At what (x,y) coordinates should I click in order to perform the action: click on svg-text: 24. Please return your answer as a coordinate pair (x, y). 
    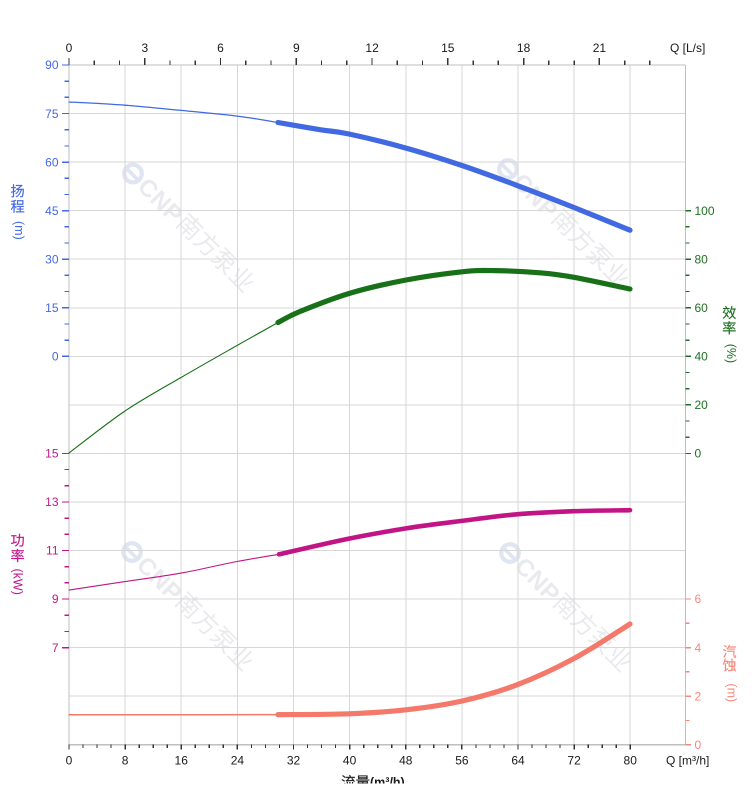
    Looking at the image, I should click on (238, 761).